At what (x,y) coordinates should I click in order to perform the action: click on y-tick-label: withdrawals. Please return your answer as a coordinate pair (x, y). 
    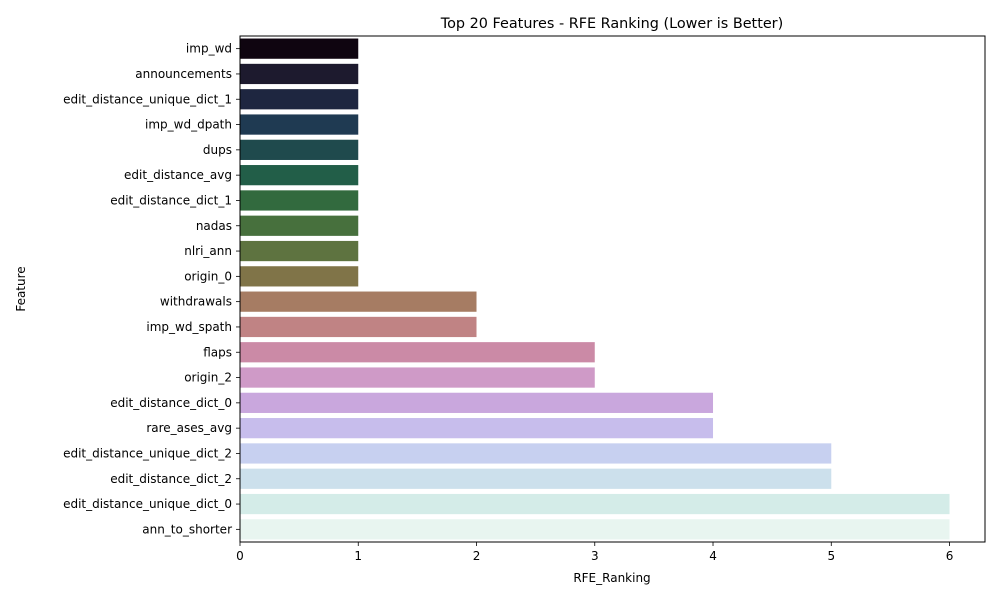
    Looking at the image, I should click on (196, 302).